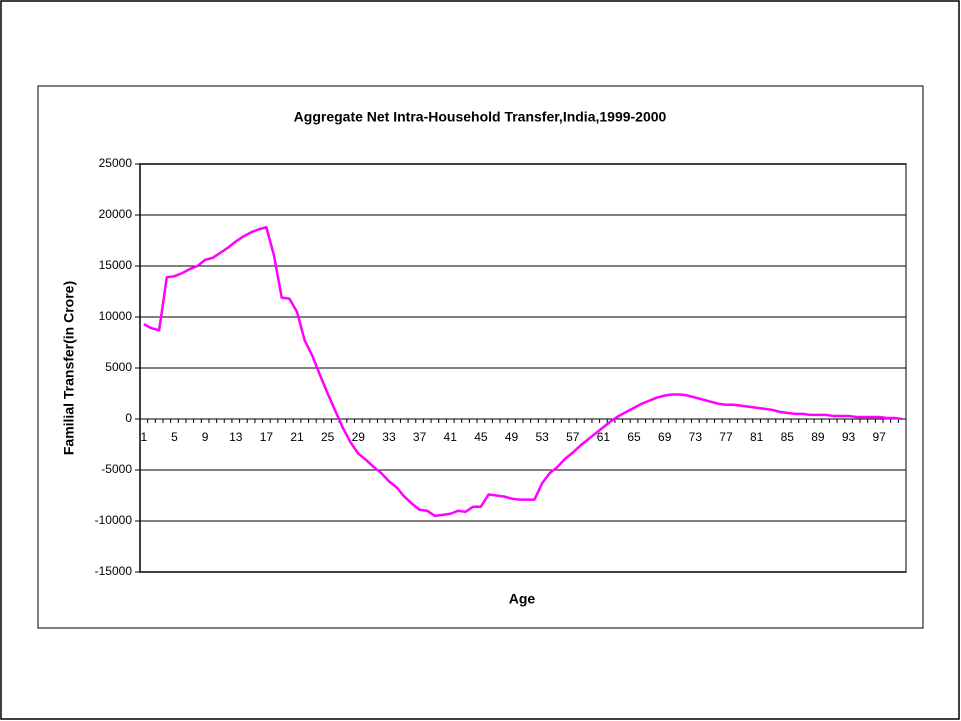 The width and height of the screenshot is (961, 721). What do you see at coordinates (128, 418) in the screenshot?
I see `y-tick-label: 0` at bounding box center [128, 418].